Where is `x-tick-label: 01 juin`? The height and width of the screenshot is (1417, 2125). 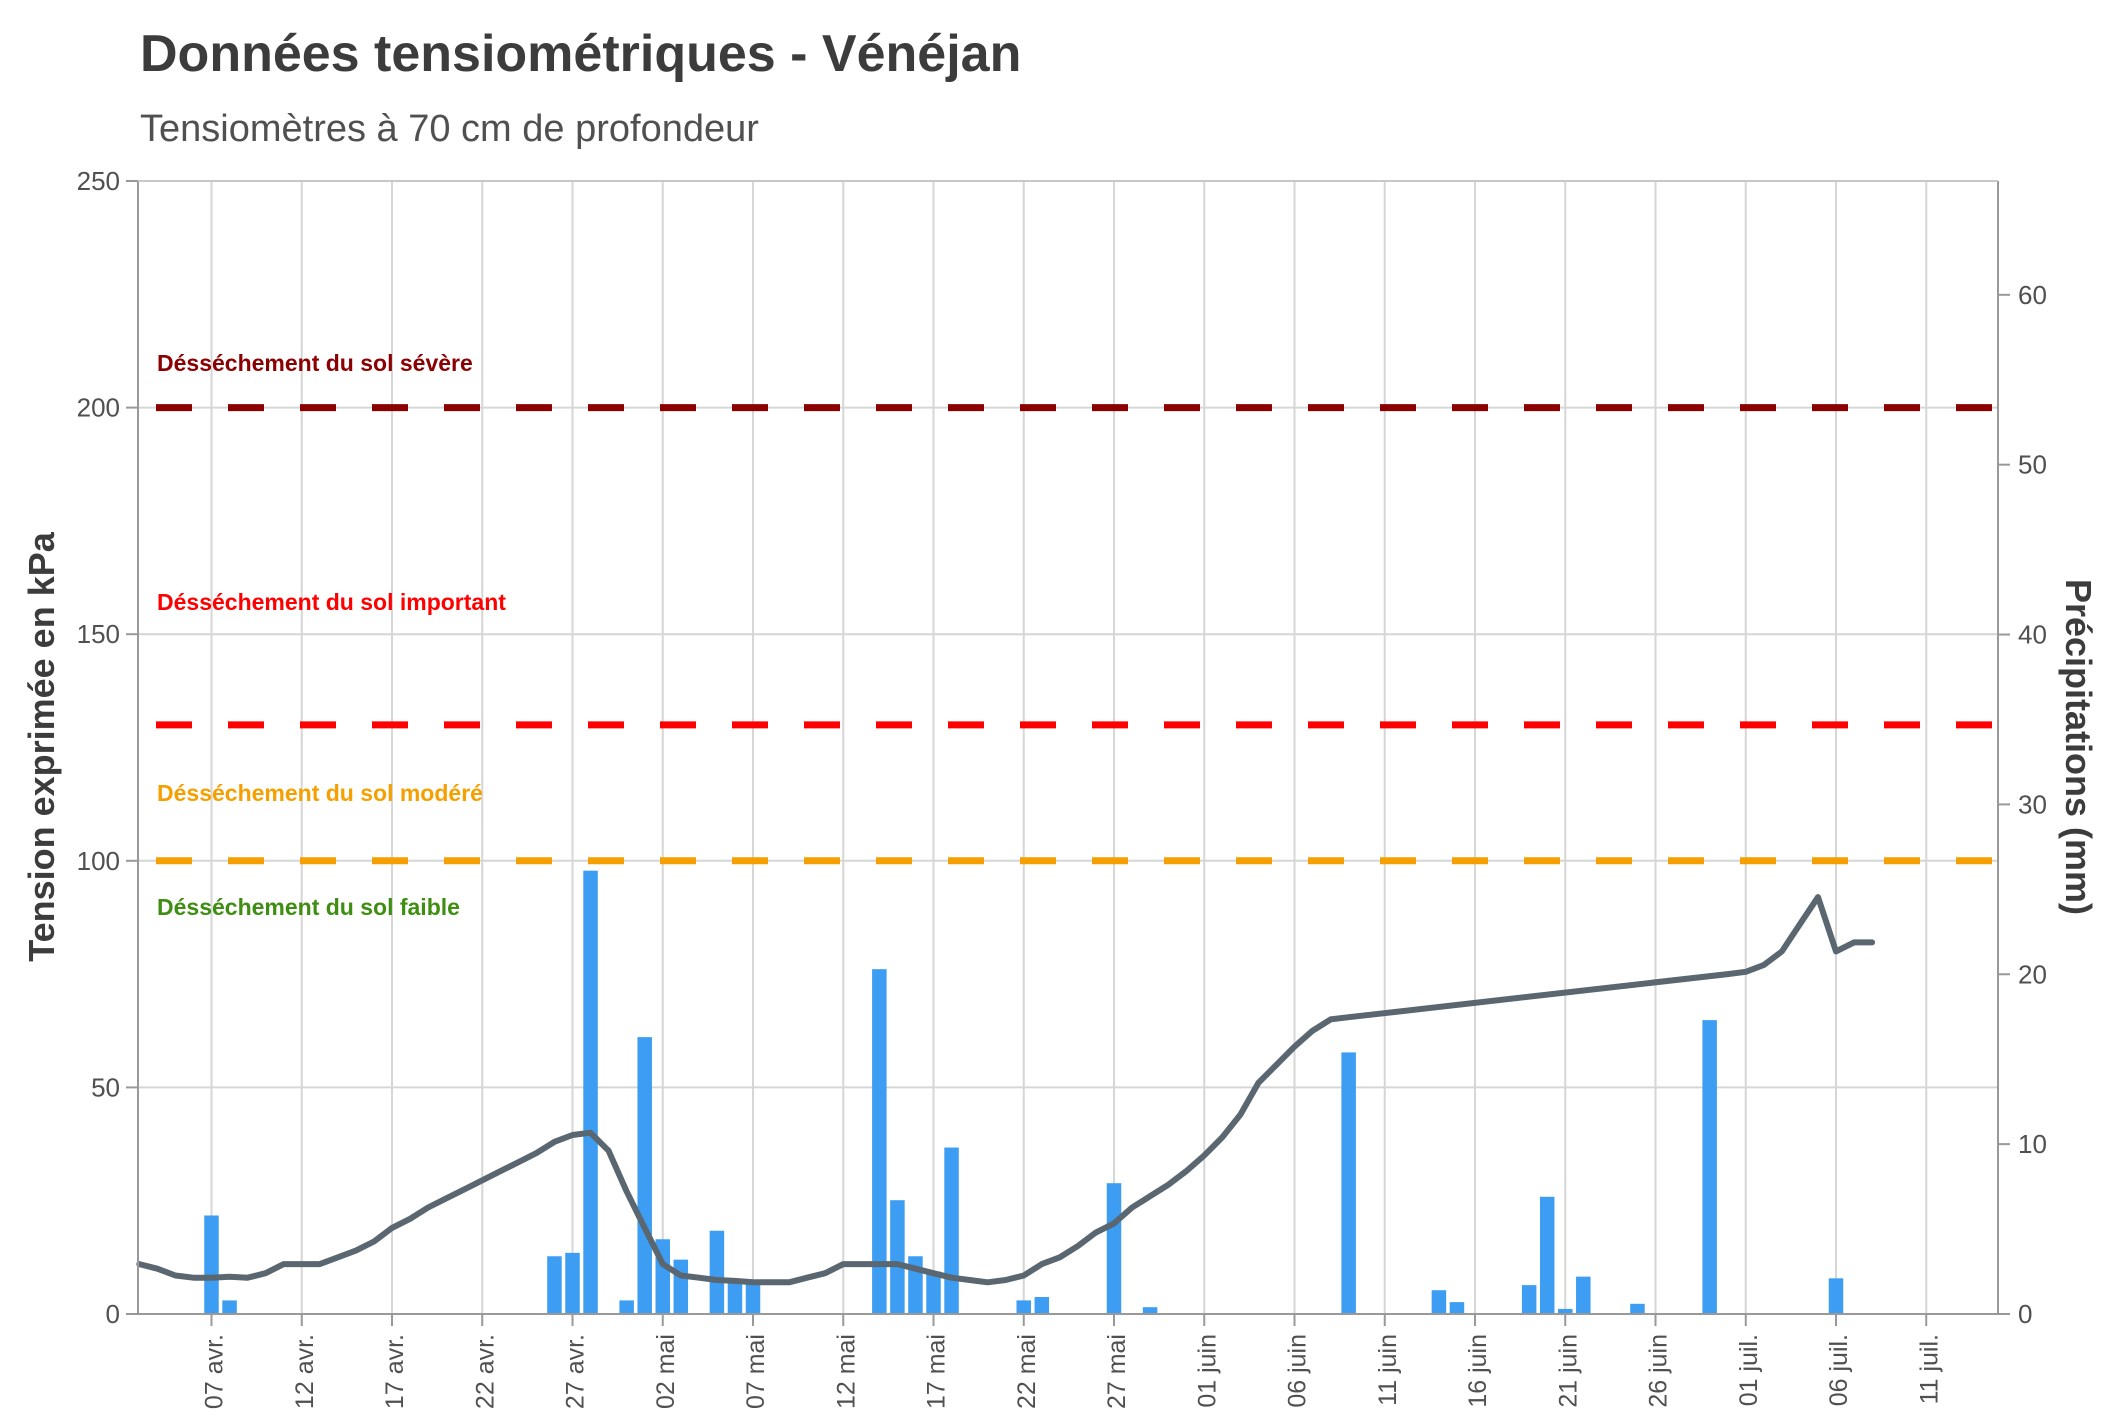 x-tick-label: 01 juin is located at coordinates (1207, 1371).